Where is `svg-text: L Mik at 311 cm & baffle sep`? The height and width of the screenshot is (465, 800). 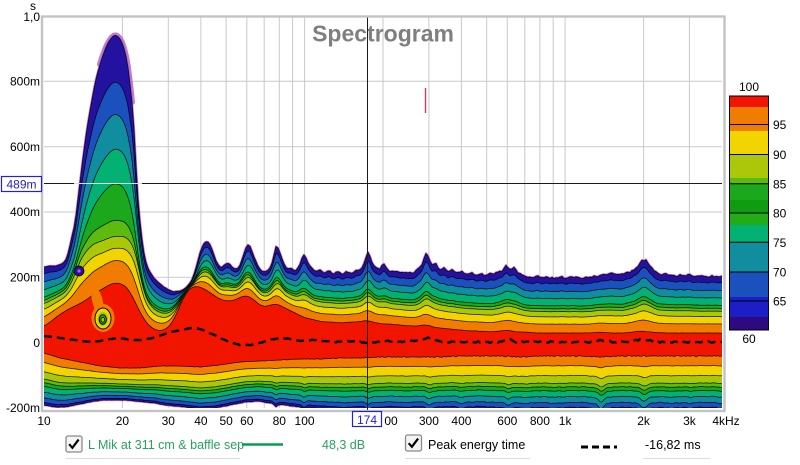 svg-text: L Mik at 311 cm & baffle sep is located at coordinates (166, 445).